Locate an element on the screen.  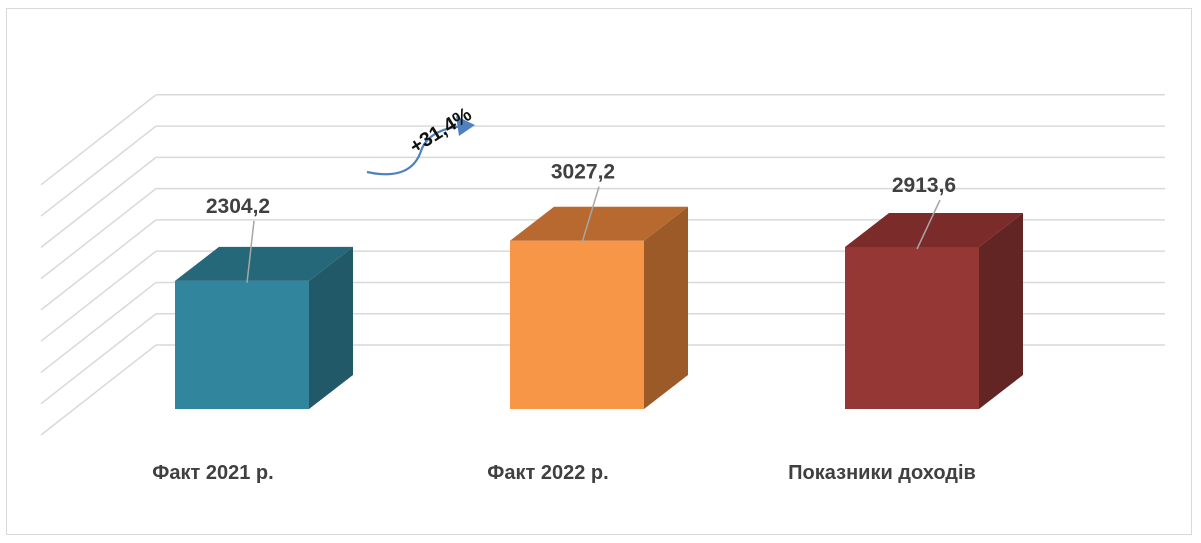
data-labels: 2304,2 3027,2 2913,6 is located at coordinates (581, 189).